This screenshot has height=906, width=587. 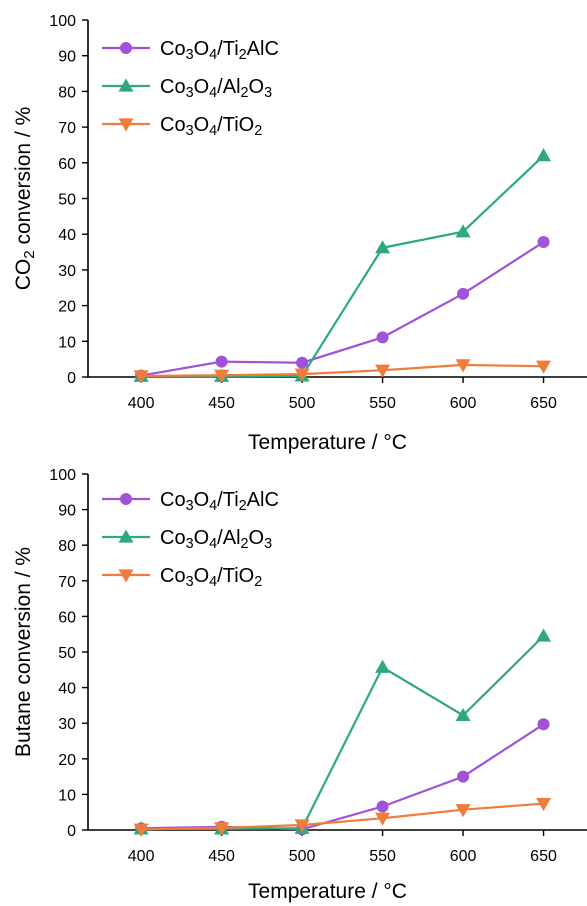 I want to click on text-part: conversion / %, so click(x=23, y=179).